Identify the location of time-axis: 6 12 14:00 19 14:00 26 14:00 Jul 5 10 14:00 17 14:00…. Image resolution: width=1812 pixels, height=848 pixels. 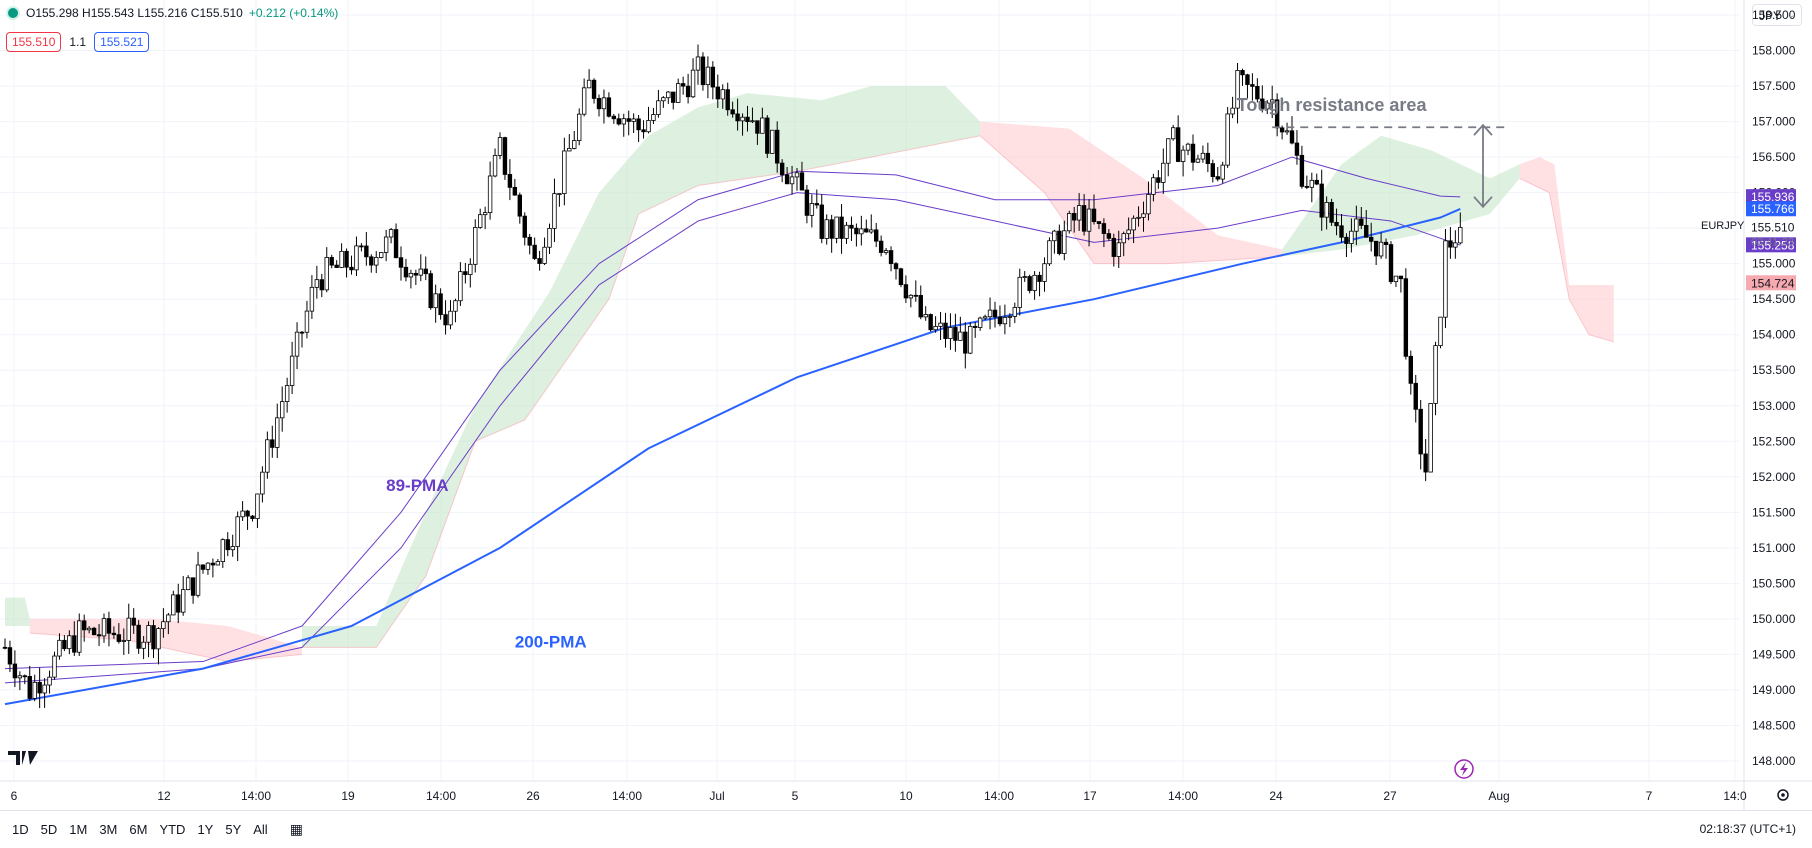
(879, 796).